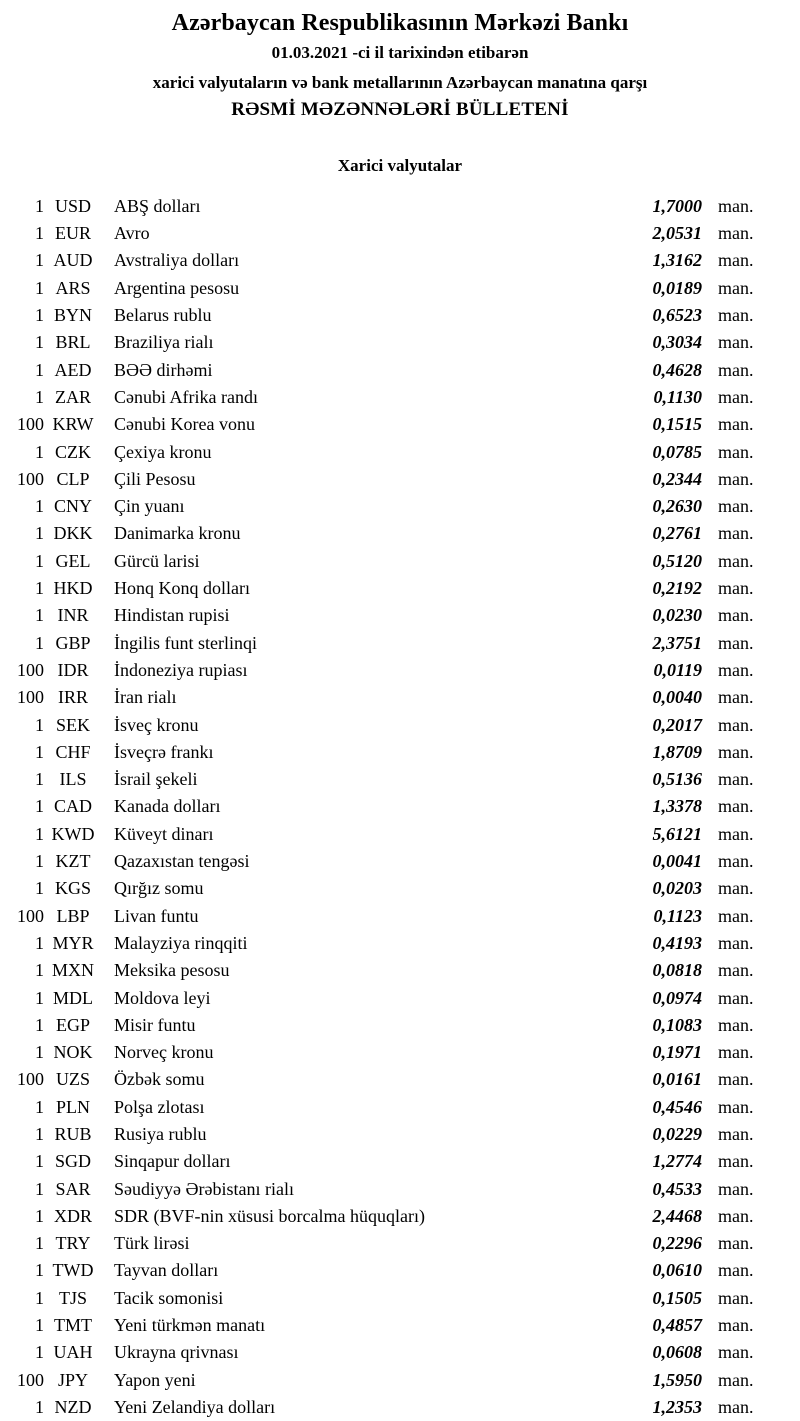 Image resolution: width=800 pixels, height=1421 pixels. I want to click on currency-rate: 0,1505, so click(677, 1297).